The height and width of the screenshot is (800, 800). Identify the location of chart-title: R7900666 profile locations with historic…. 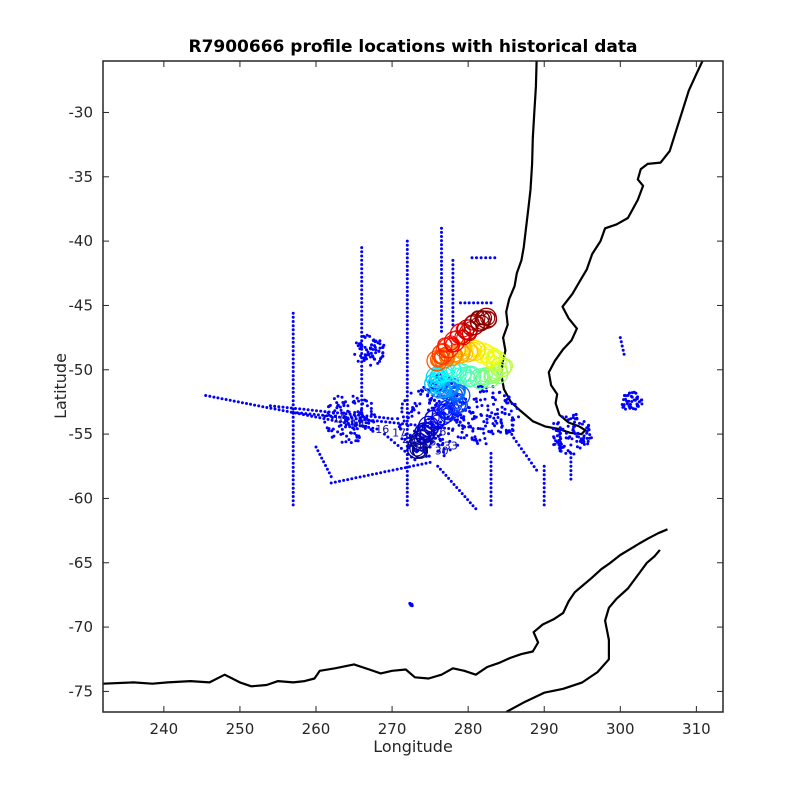
(412, 47).